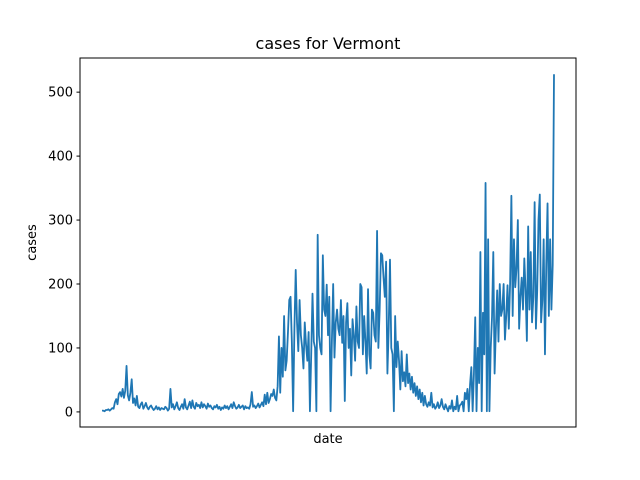 The height and width of the screenshot is (480, 640). Describe the element at coordinates (69, 412) in the screenshot. I see `y-tick-label: 0` at that location.